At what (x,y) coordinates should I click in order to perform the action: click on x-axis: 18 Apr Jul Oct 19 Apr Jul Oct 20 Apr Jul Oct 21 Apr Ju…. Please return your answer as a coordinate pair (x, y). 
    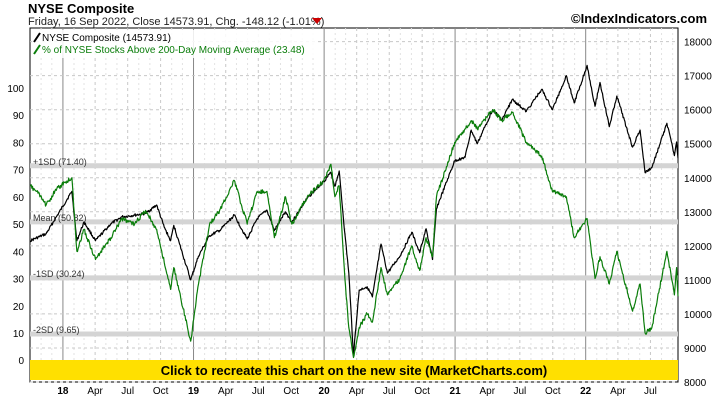
    Looking at the image, I should click on (356, 391).